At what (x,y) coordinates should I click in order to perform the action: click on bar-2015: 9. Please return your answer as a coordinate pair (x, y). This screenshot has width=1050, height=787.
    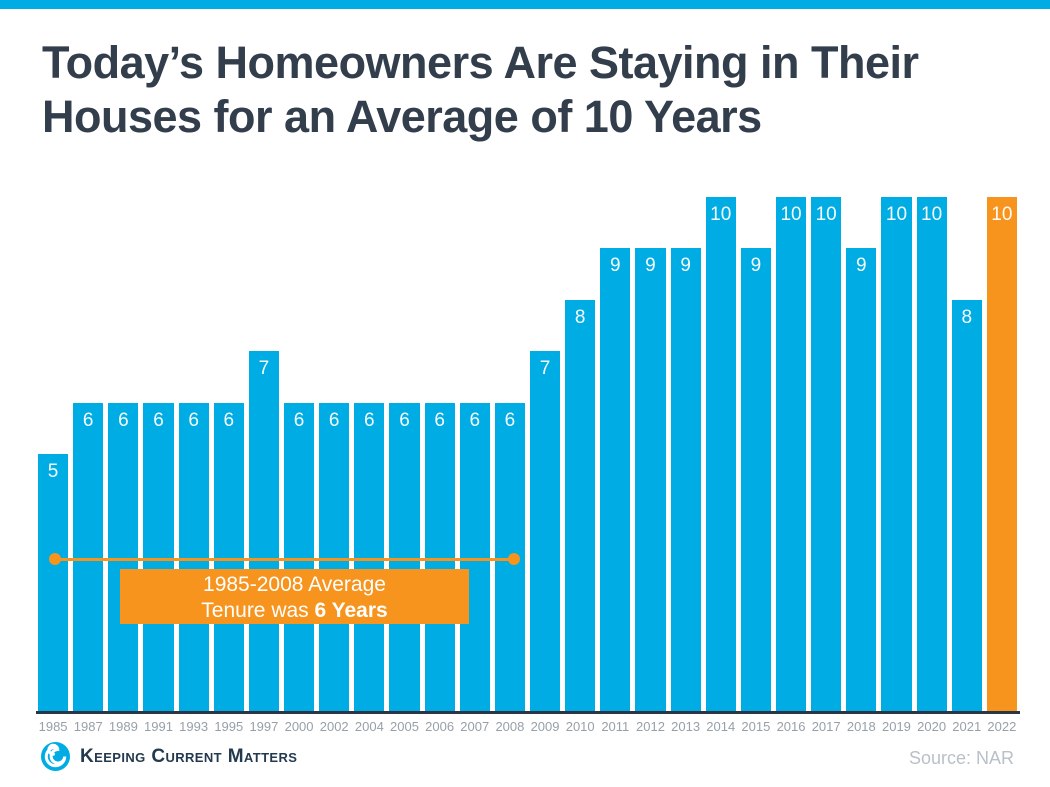
    Looking at the image, I should click on (755, 479).